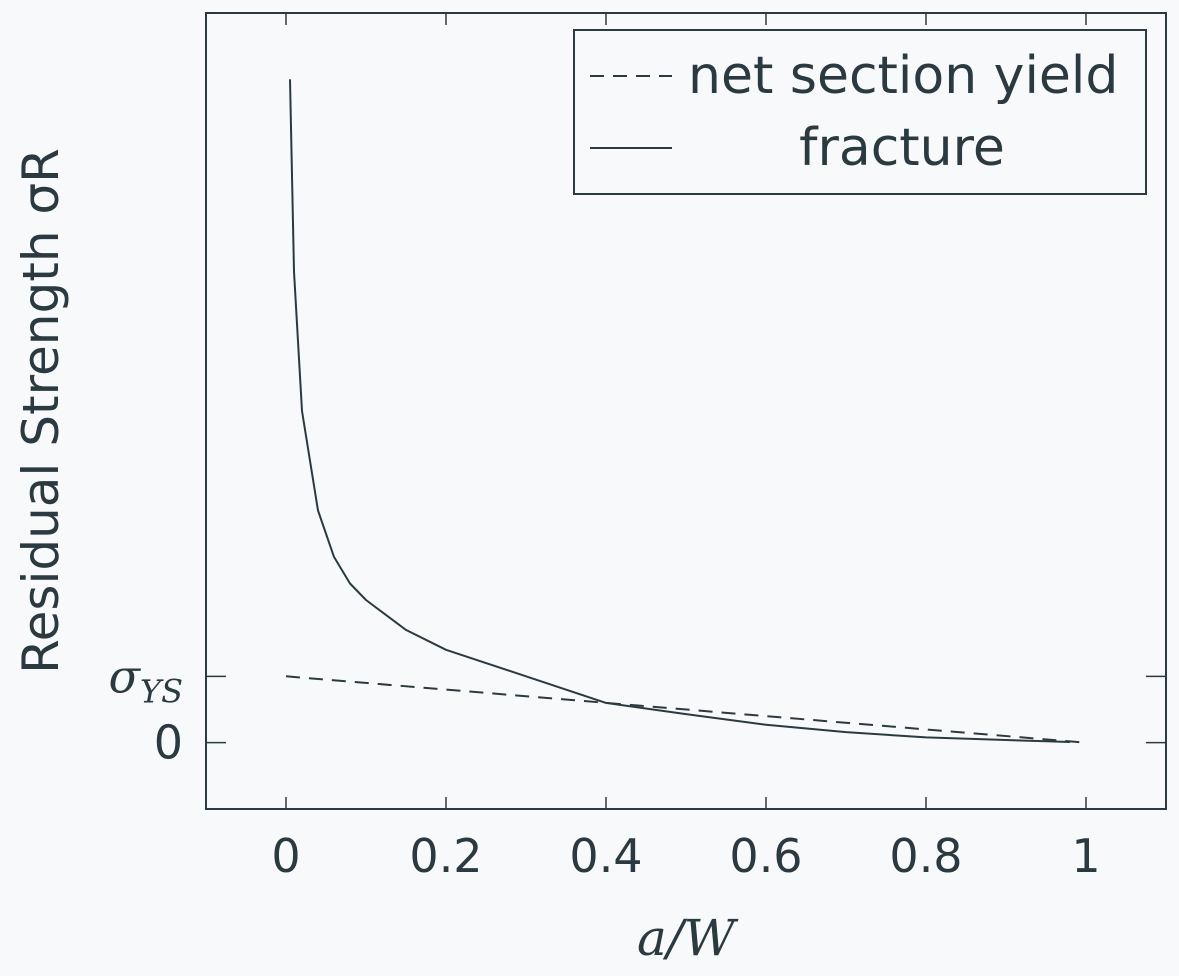 This screenshot has height=976, width=1179. I want to click on y-tick-label-1: 0, so click(168, 743).